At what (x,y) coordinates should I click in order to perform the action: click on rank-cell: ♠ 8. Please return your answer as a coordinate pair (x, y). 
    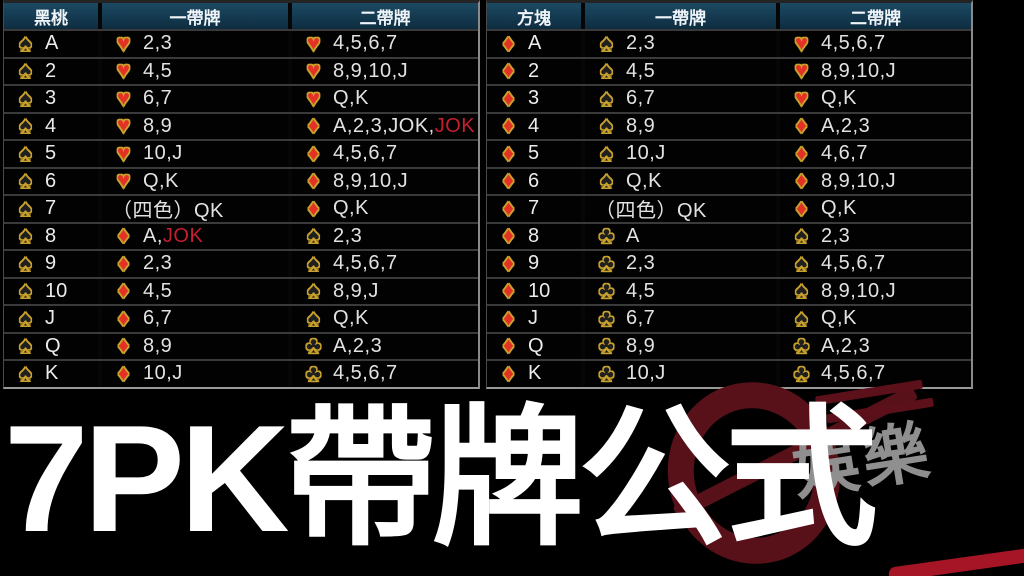
    Looking at the image, I should click on (51, 236).